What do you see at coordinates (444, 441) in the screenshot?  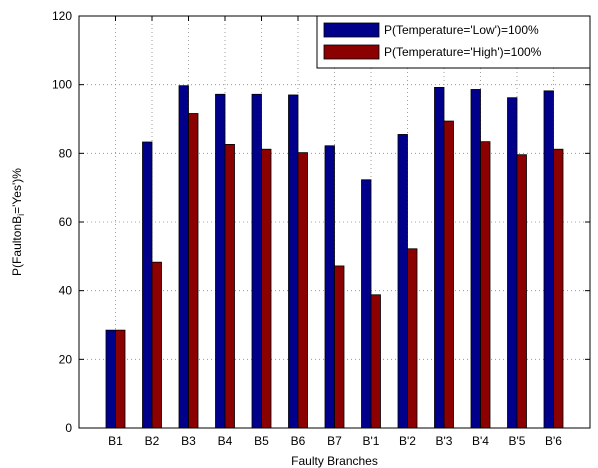 I see `x-tick-label: B'3` at bounding box center [444, 441].